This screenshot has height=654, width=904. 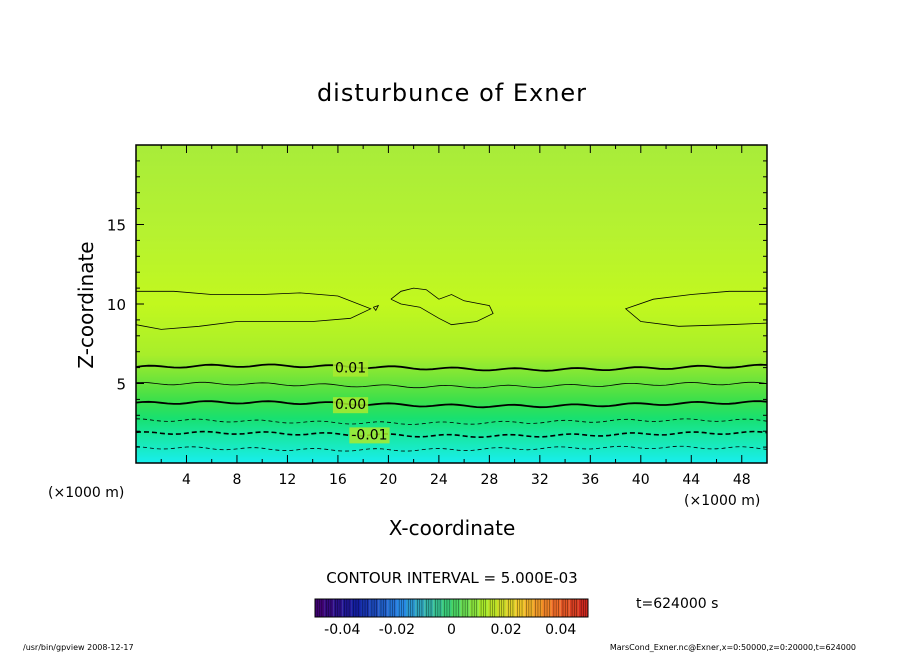 I want to click on x-tick-label: 44, so click(x=691, y=480).